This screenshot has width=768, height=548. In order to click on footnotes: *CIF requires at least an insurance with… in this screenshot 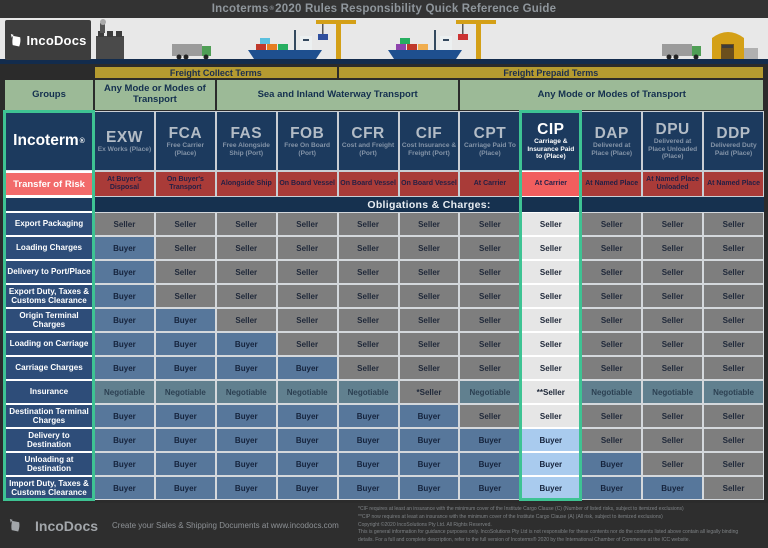, I will do `click(559, 525)`.